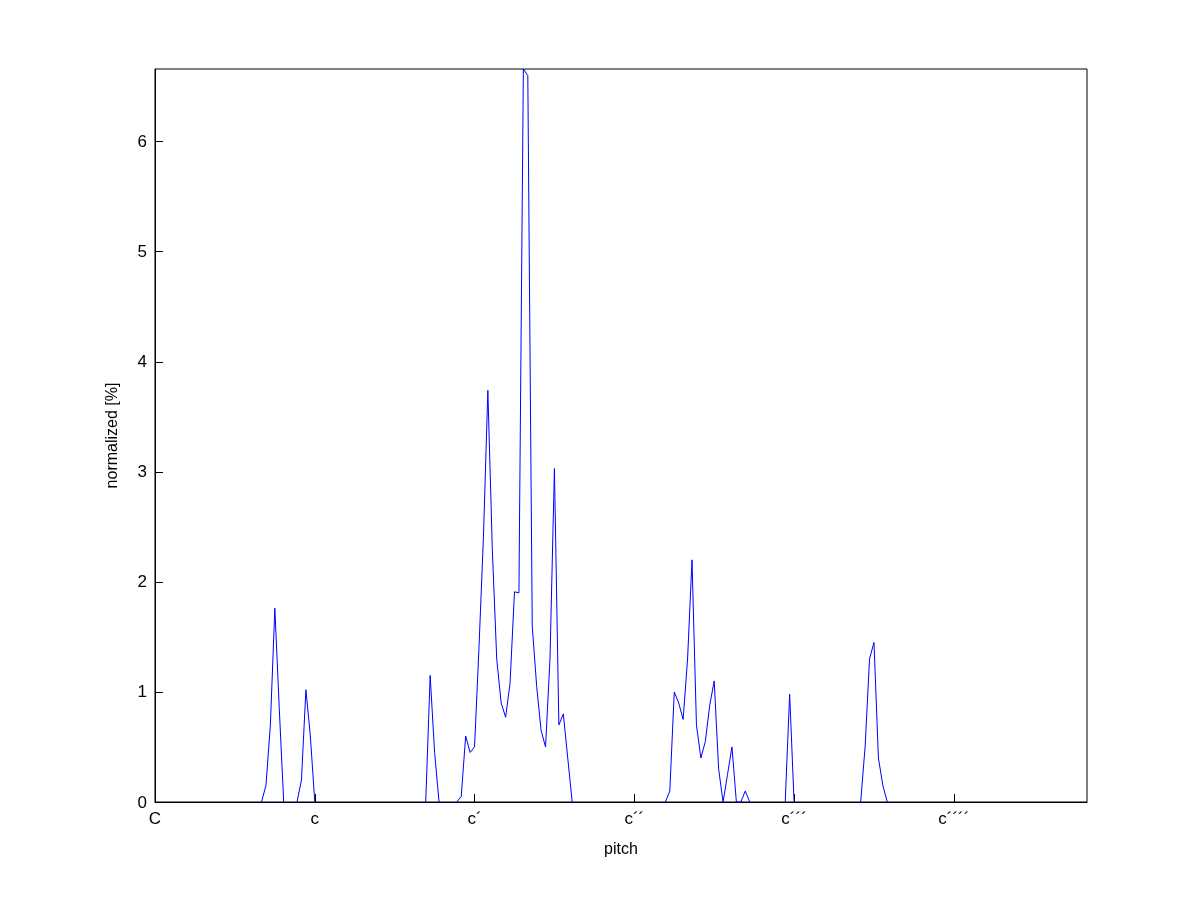 This screenshot has height=901, width=1201. Describe the element at coordinates (142, 362) in the screenshot. I see `y-tick-label: 4` at that location.